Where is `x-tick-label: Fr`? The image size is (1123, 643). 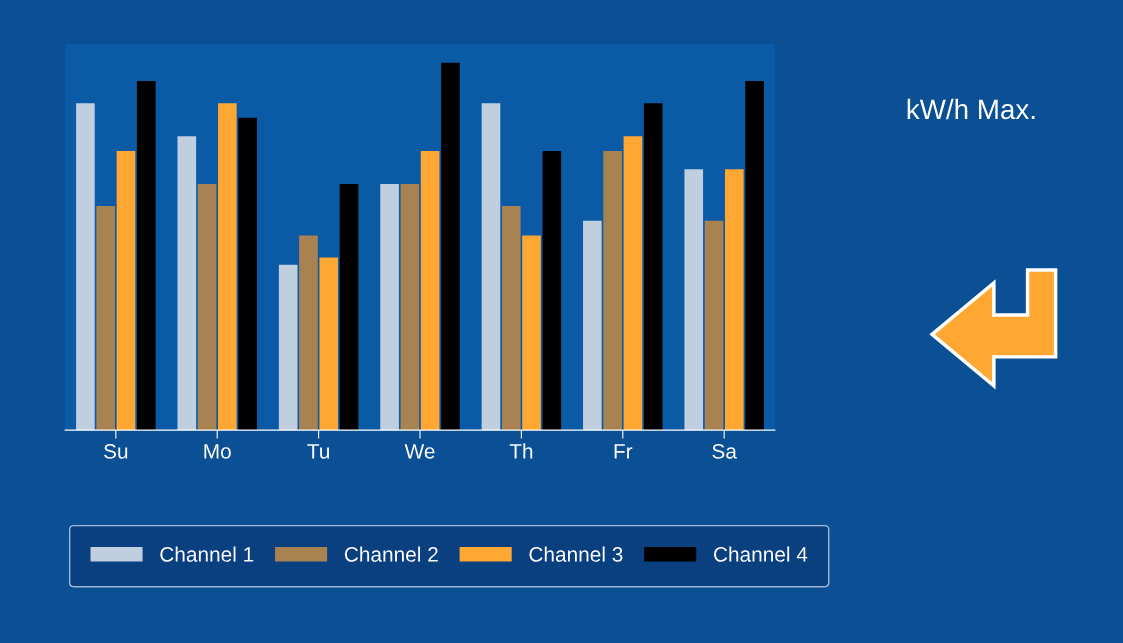 x-tick-label: Fr is located at coordinates (623, 451).